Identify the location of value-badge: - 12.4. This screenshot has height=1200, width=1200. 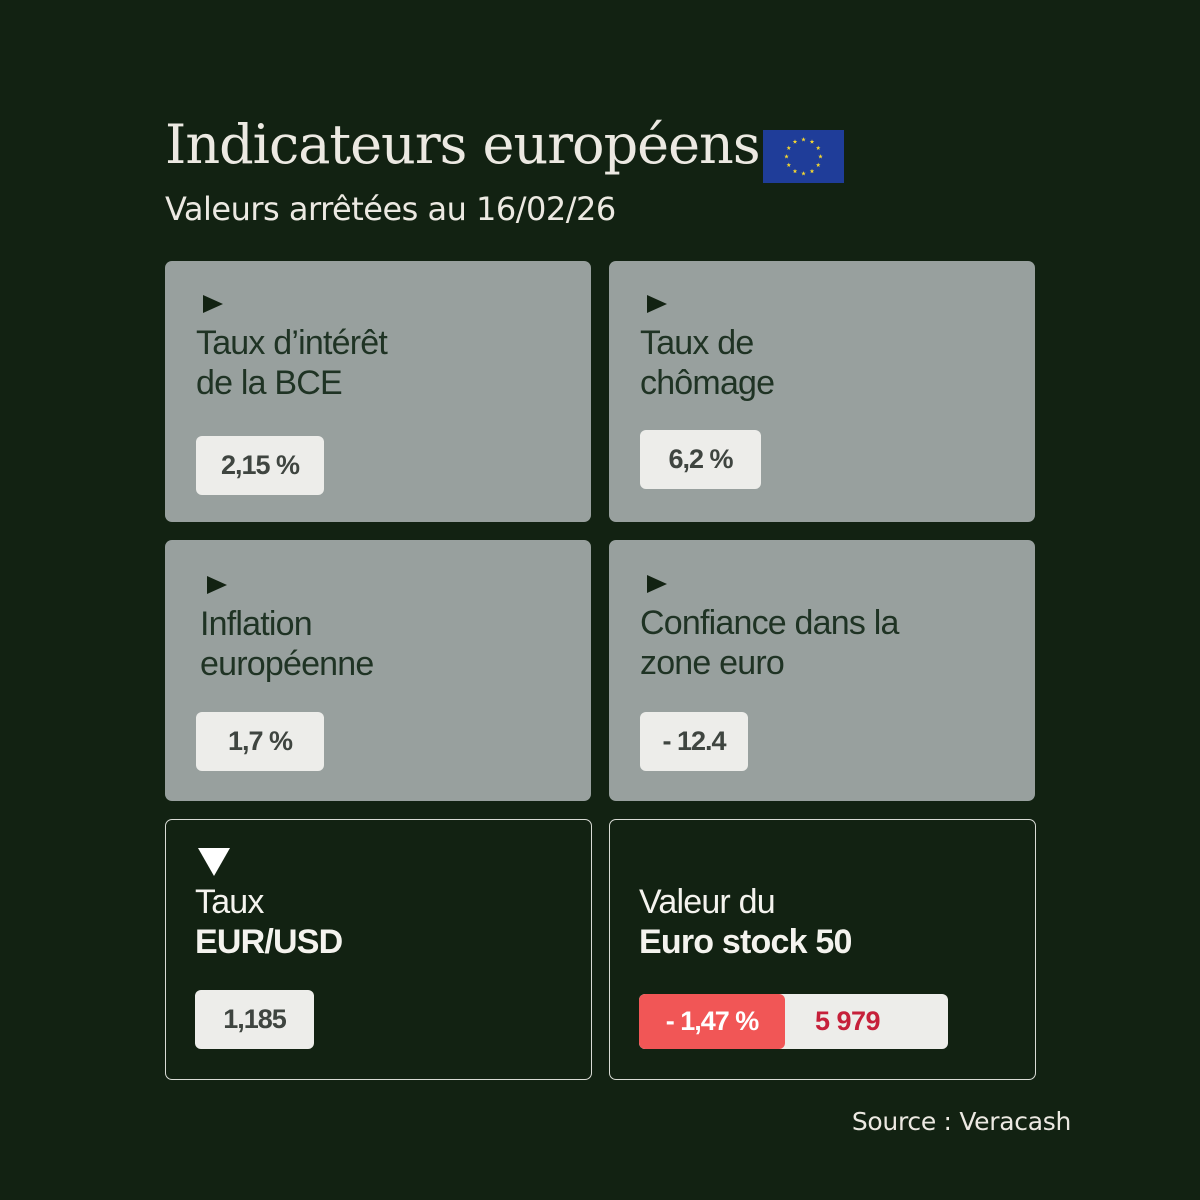
(694, 741).